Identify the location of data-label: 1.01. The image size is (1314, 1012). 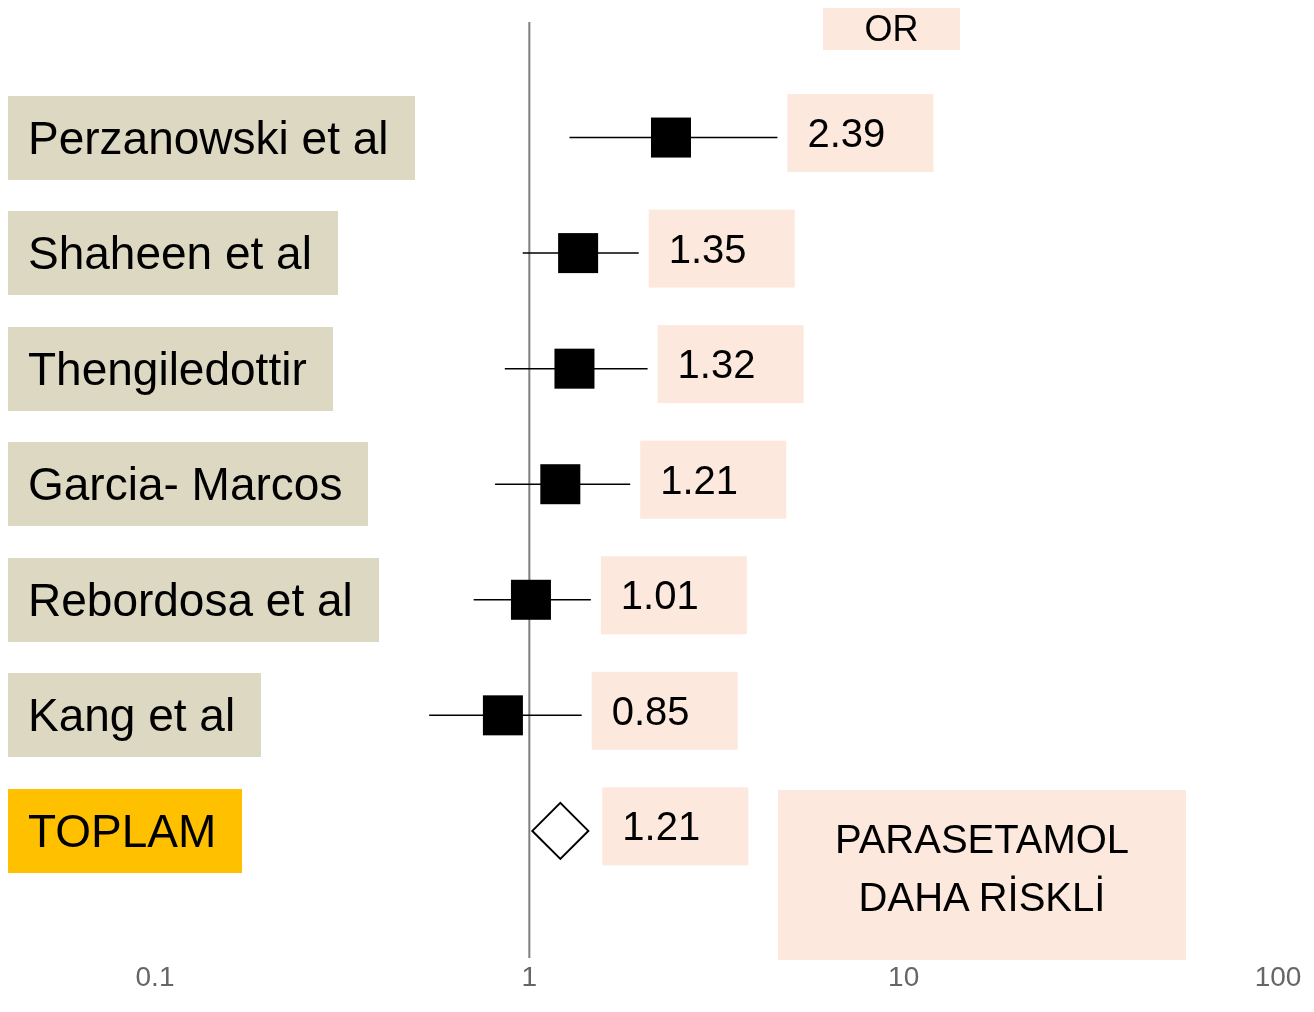
(659, 595).